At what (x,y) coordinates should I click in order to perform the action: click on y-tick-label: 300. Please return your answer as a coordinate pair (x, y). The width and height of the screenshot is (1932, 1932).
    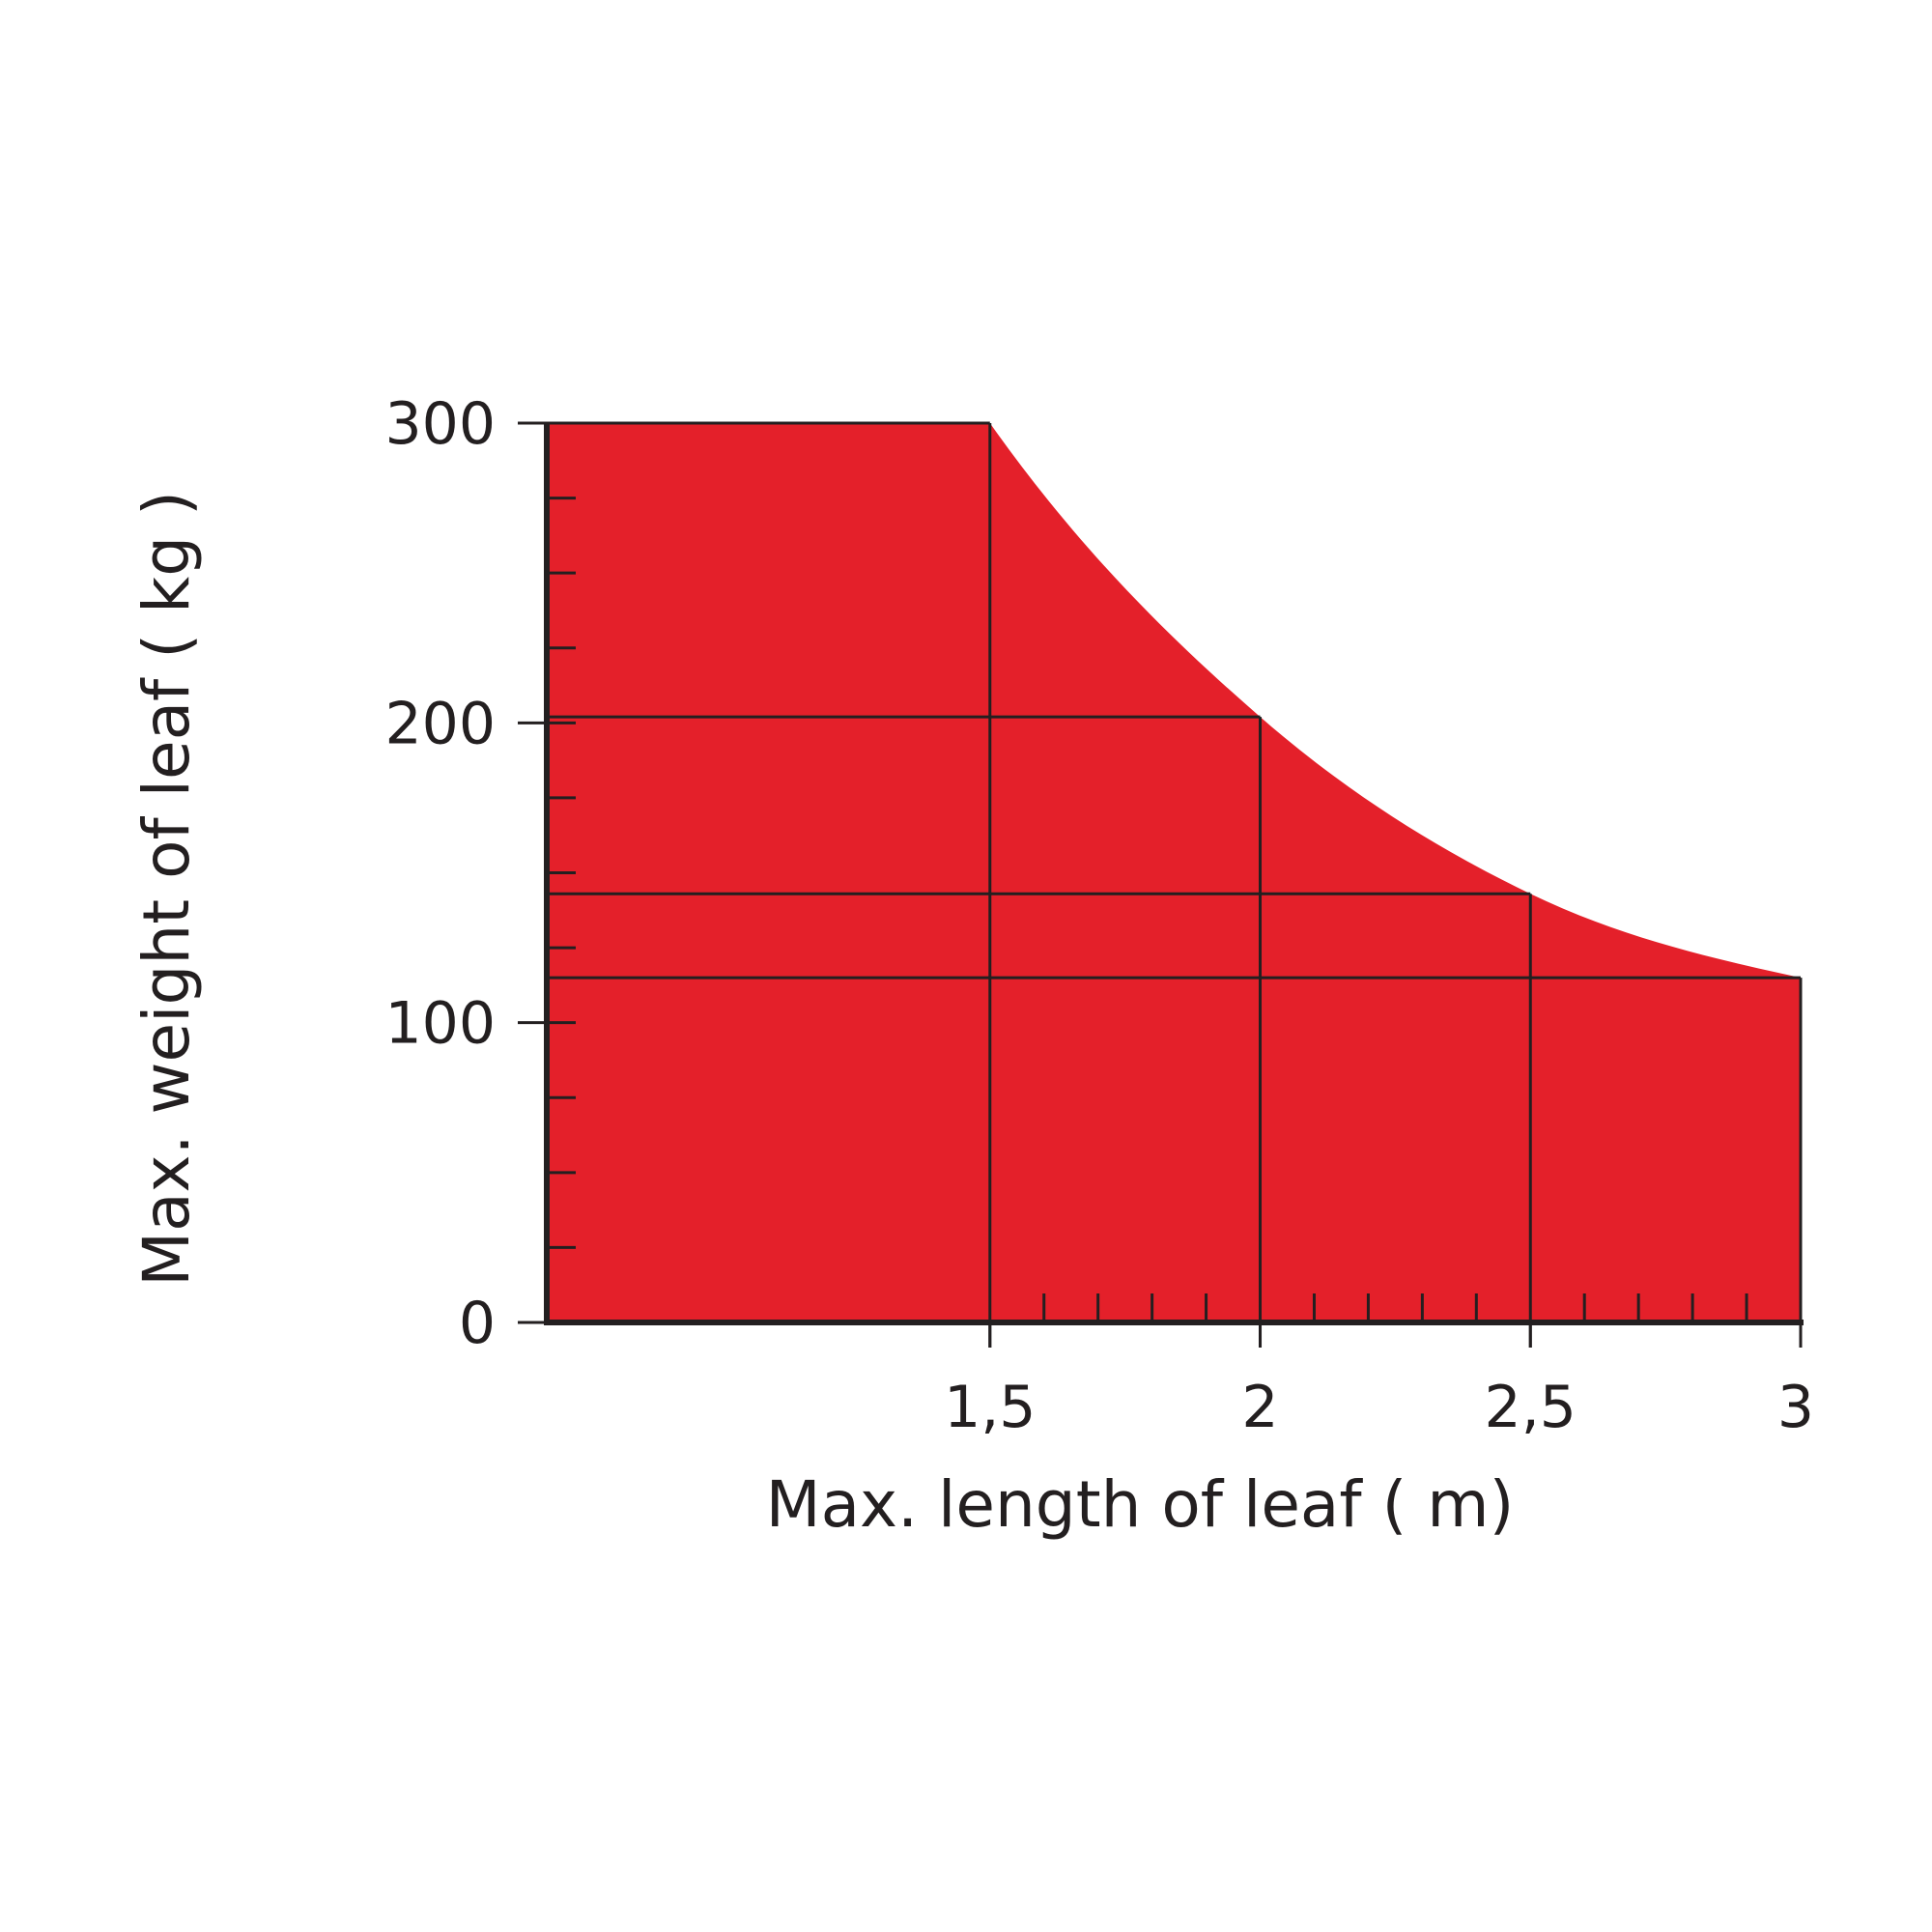
    Looking at the image, I should click on (440, 424).